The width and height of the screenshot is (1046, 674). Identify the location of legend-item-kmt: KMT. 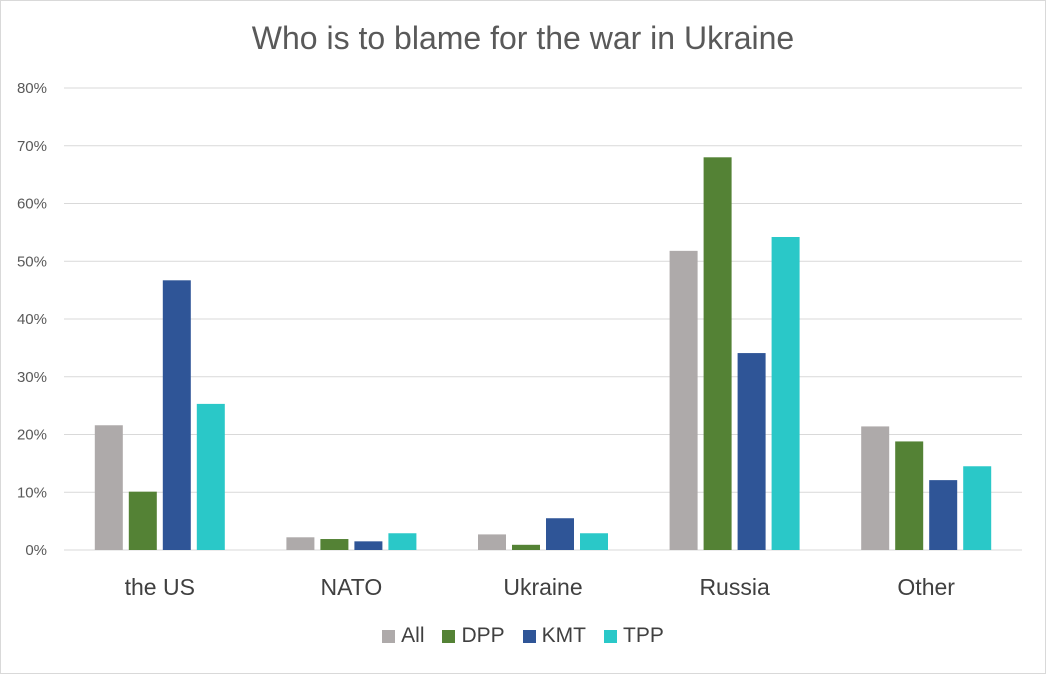
(554, 636).